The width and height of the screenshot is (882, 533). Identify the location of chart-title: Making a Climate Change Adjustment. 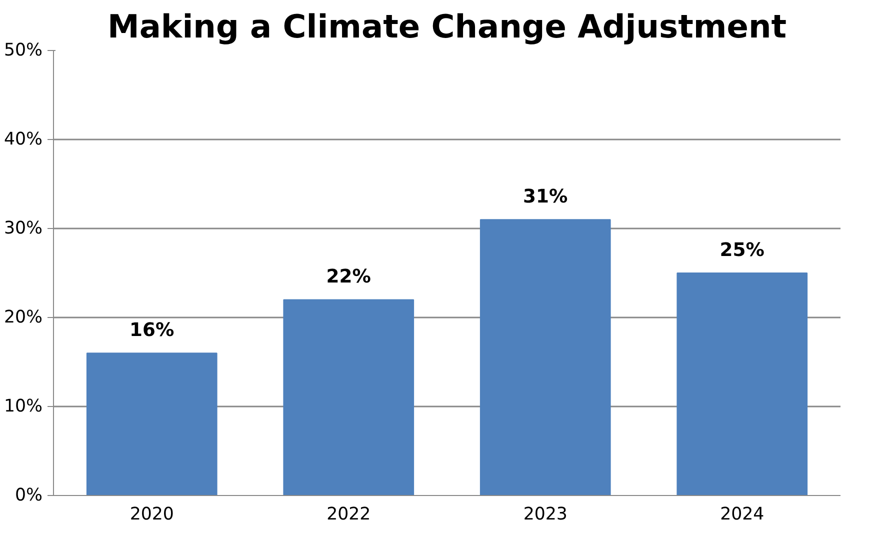
(447, 27).